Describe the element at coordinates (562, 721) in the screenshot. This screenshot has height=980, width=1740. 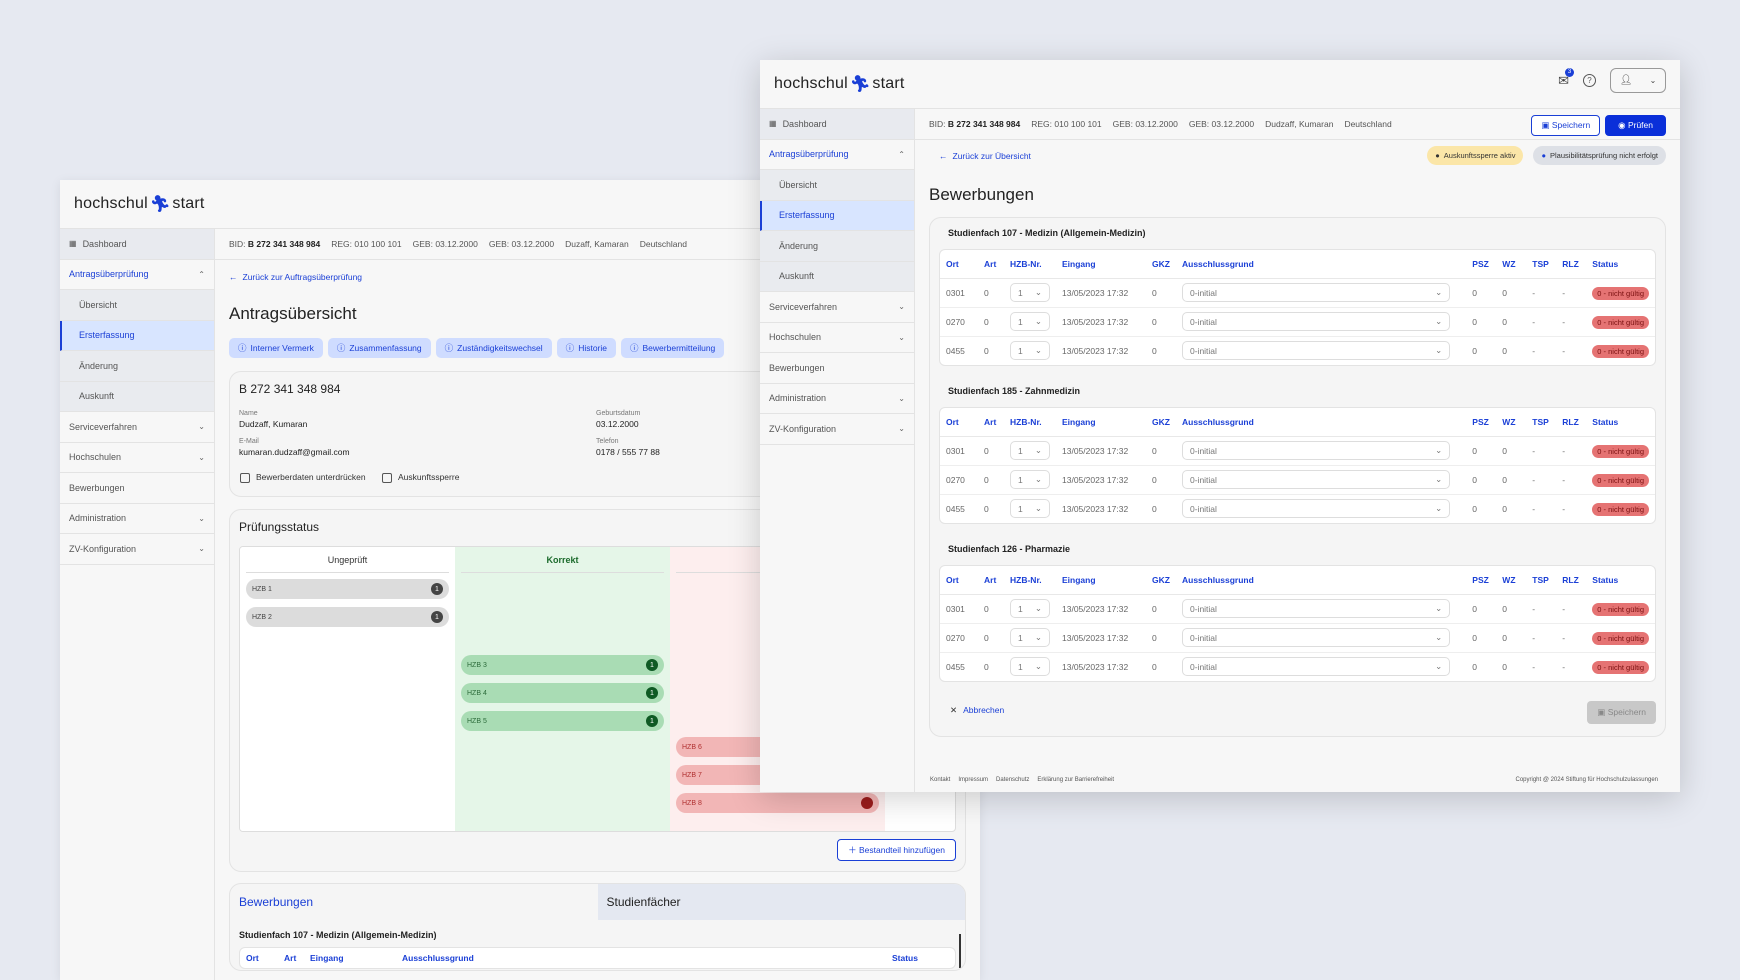
I see `status-item: HZB 5 1` at that location.